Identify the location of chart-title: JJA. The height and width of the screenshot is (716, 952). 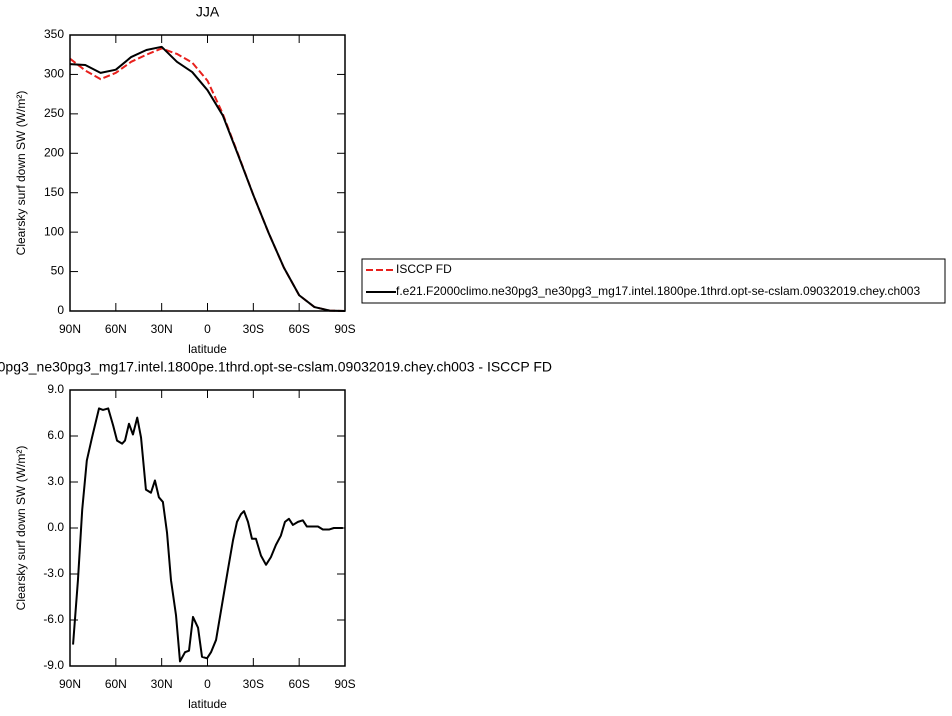
(208, 12).